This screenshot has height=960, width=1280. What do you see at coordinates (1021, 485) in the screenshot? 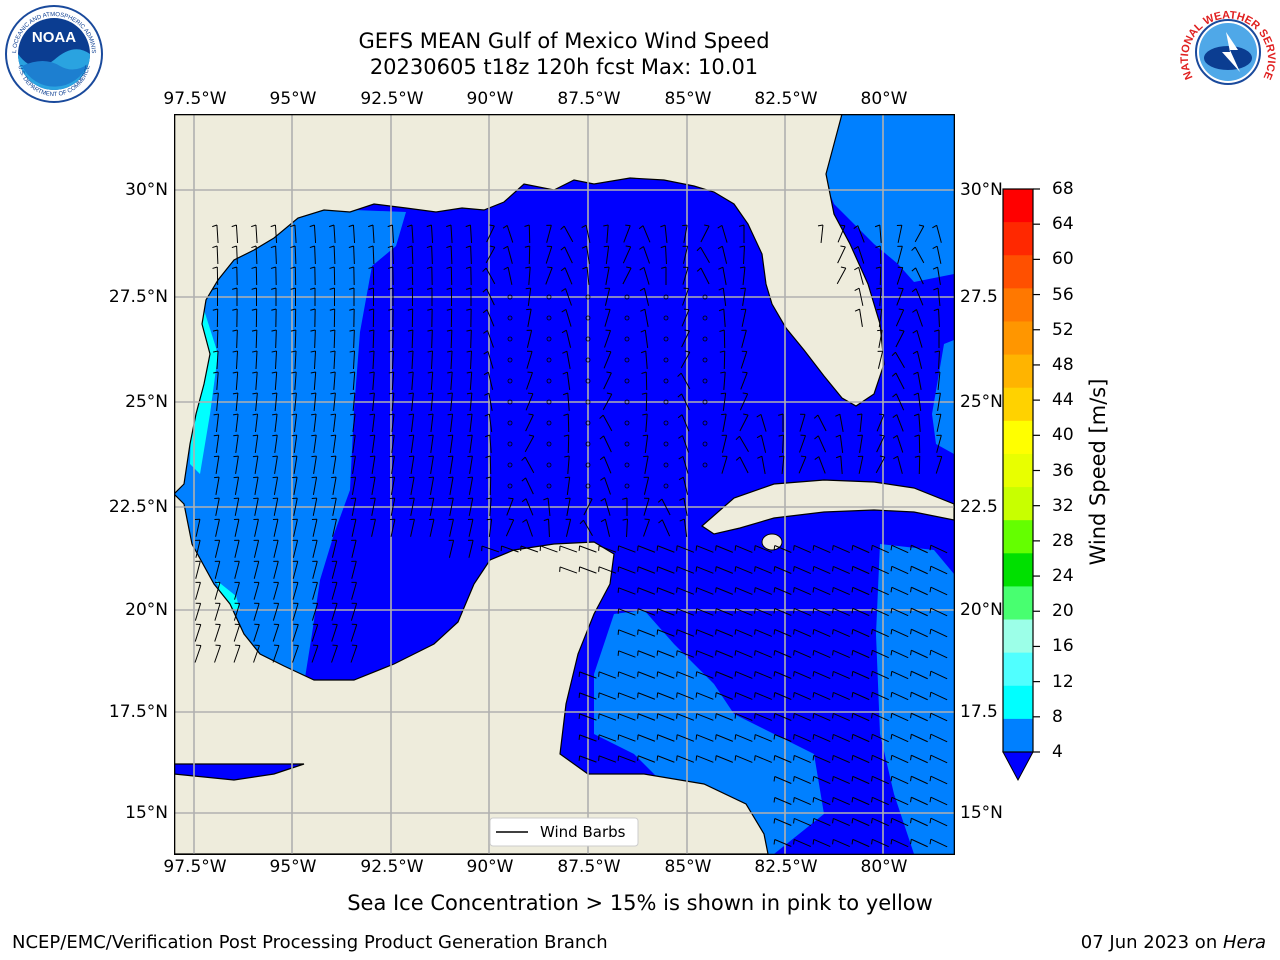
I see `colorbar` at bounding box center [1021, 485].